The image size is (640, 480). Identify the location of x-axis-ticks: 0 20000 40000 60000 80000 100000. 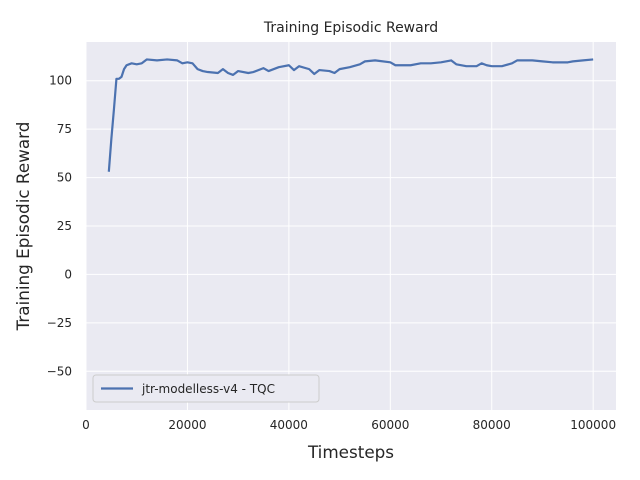
(349, 425).